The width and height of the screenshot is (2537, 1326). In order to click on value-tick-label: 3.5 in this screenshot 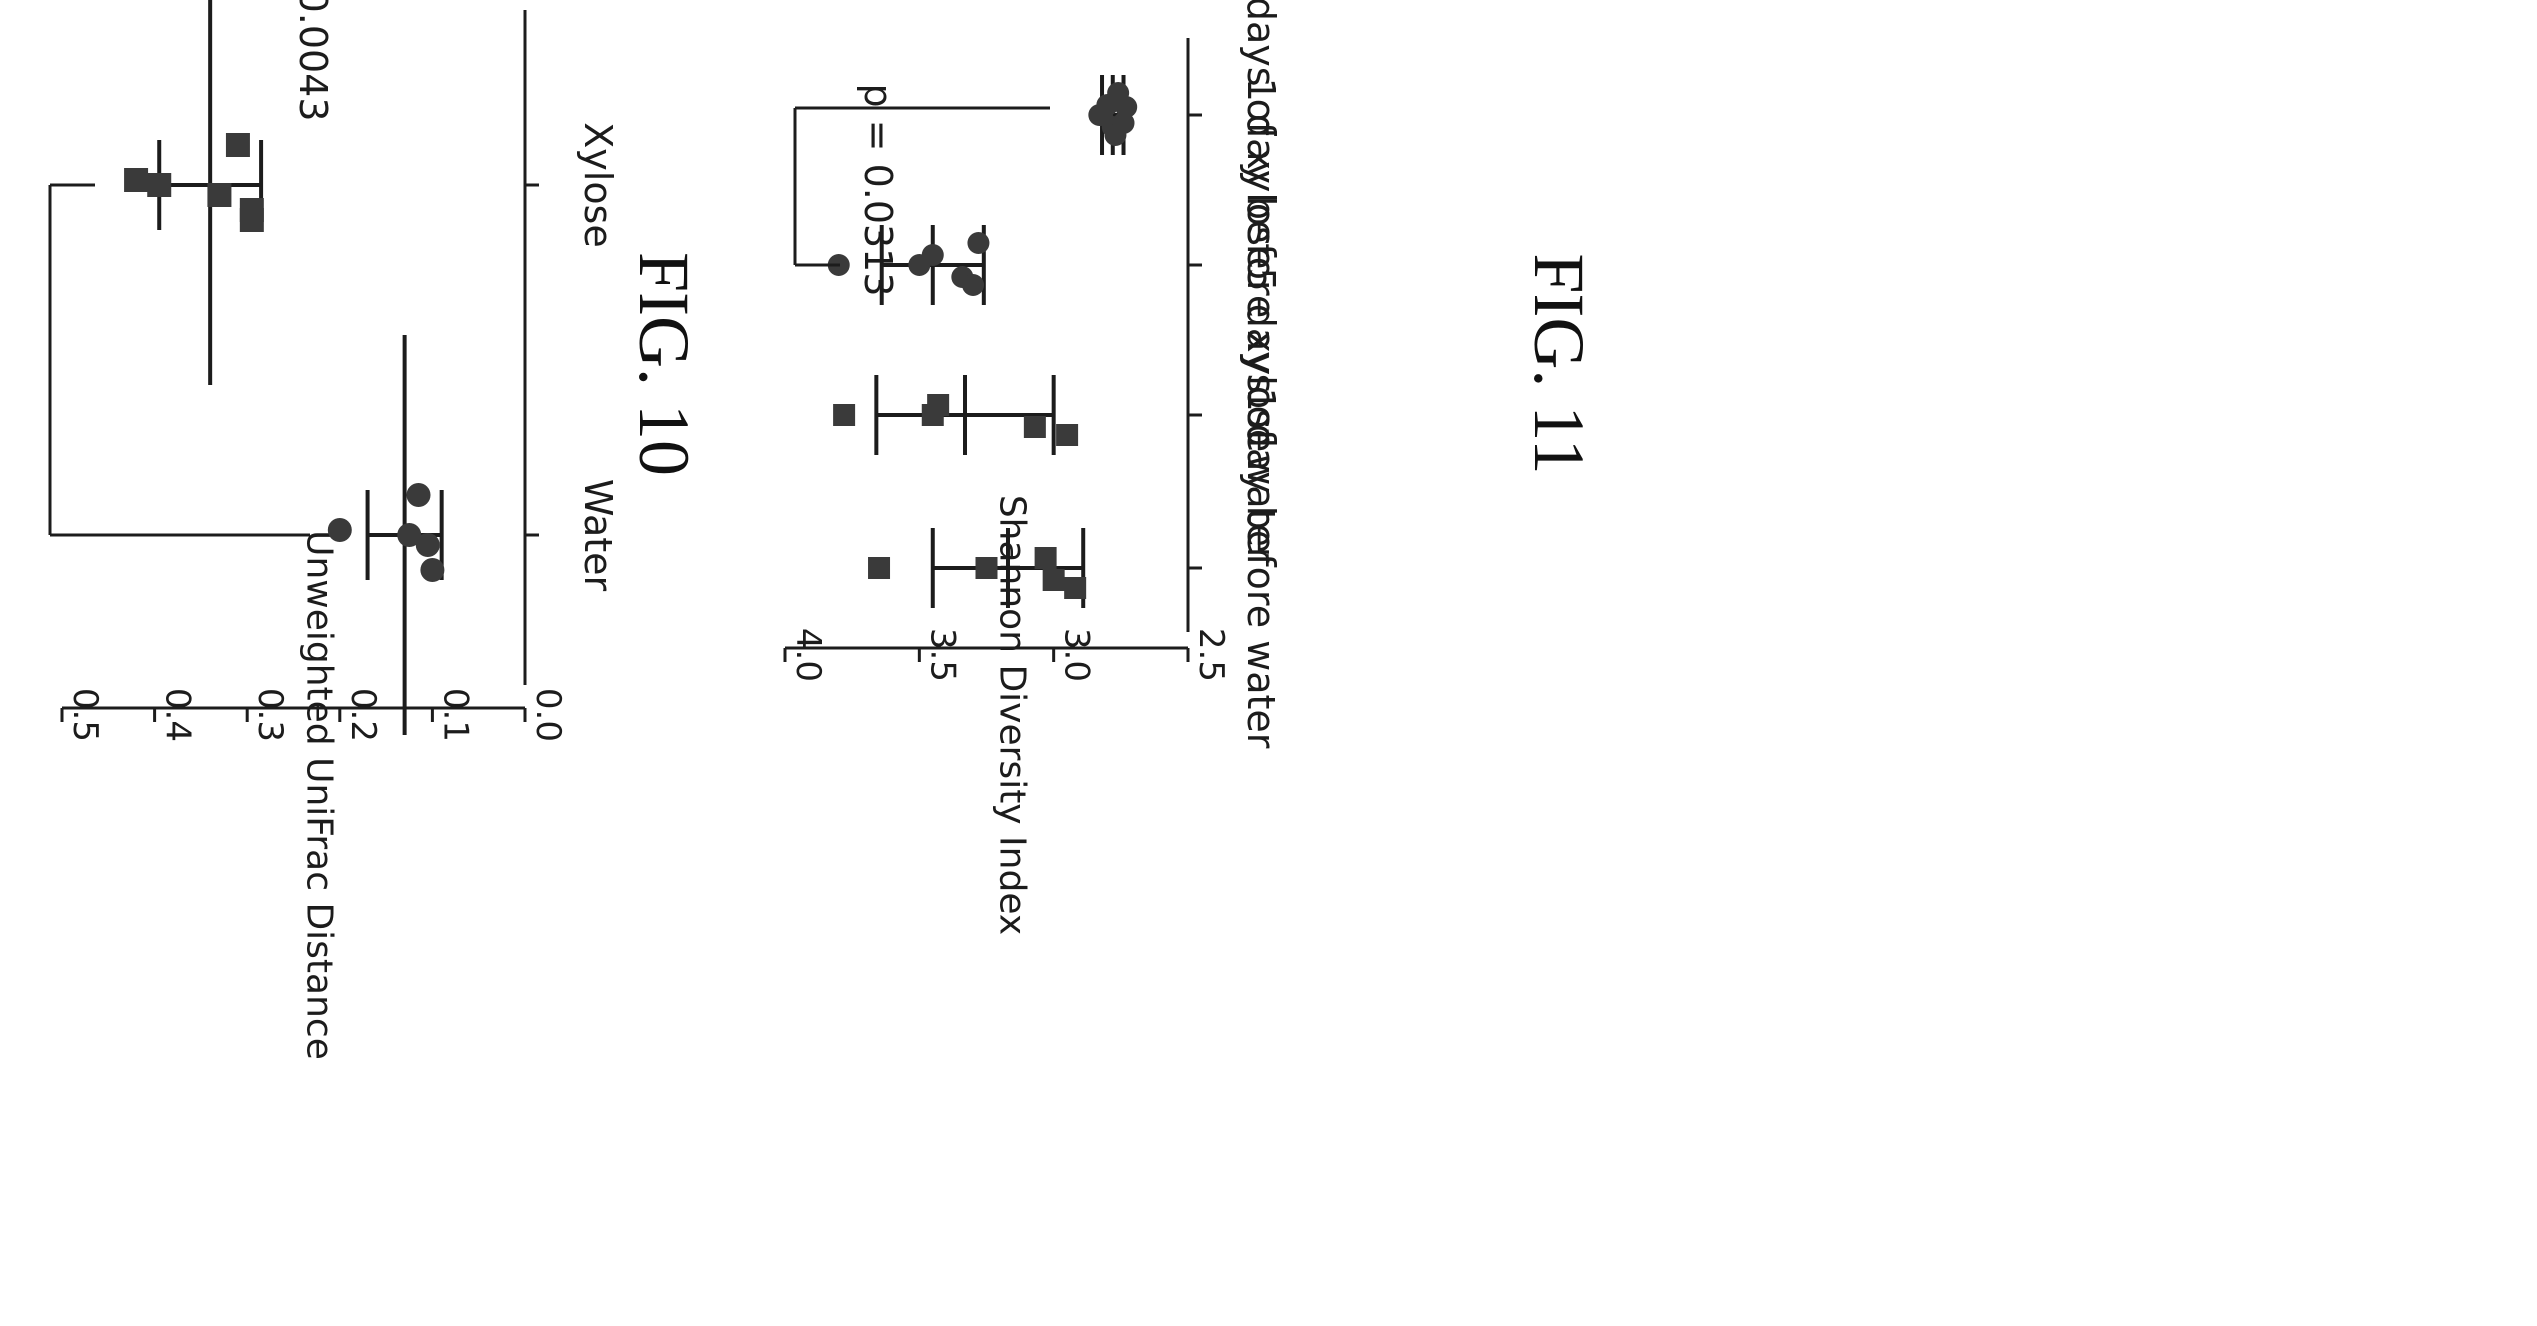, I will do `click(942, 655)`.